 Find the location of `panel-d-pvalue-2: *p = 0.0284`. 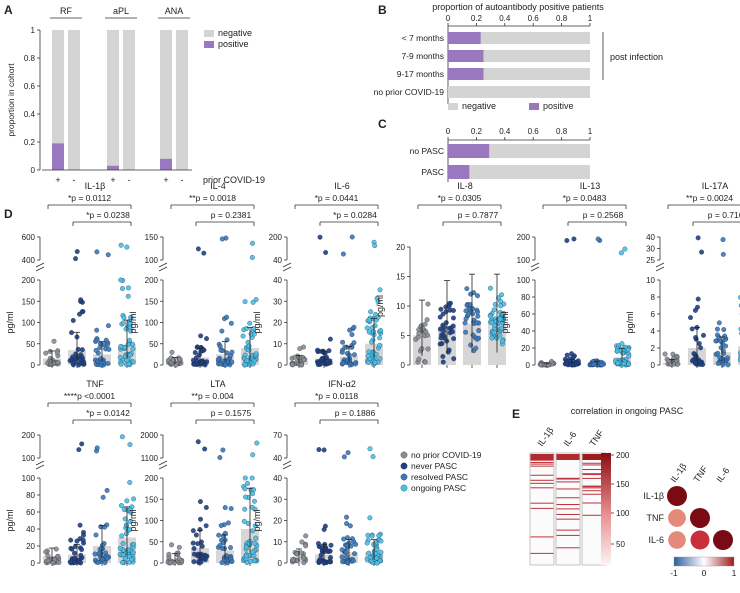

panel-d-pvalue-2: *p = 0.0284 is located at coordinates (355, 215).